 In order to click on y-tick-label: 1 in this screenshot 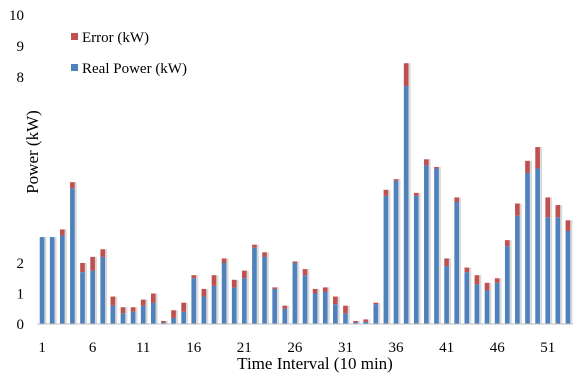, I will do `click(21, 295)`.